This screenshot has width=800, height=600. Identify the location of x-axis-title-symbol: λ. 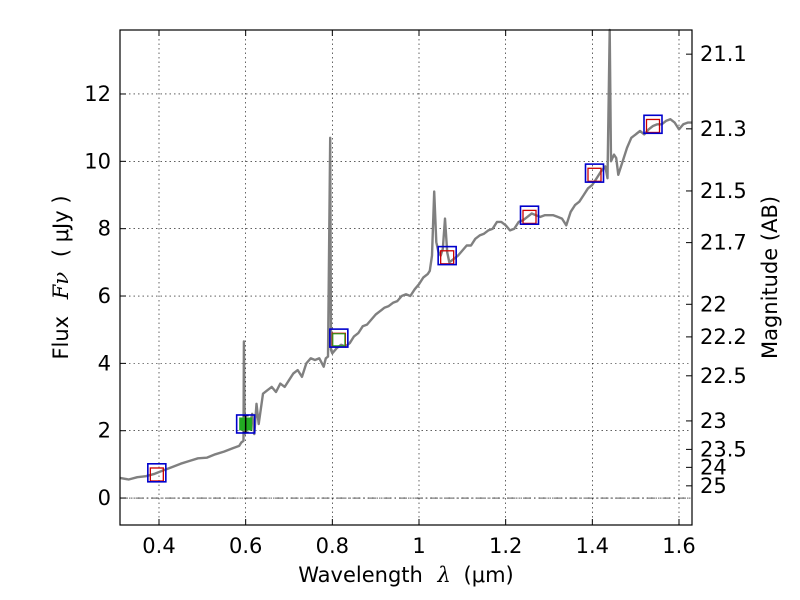
(444, 575).